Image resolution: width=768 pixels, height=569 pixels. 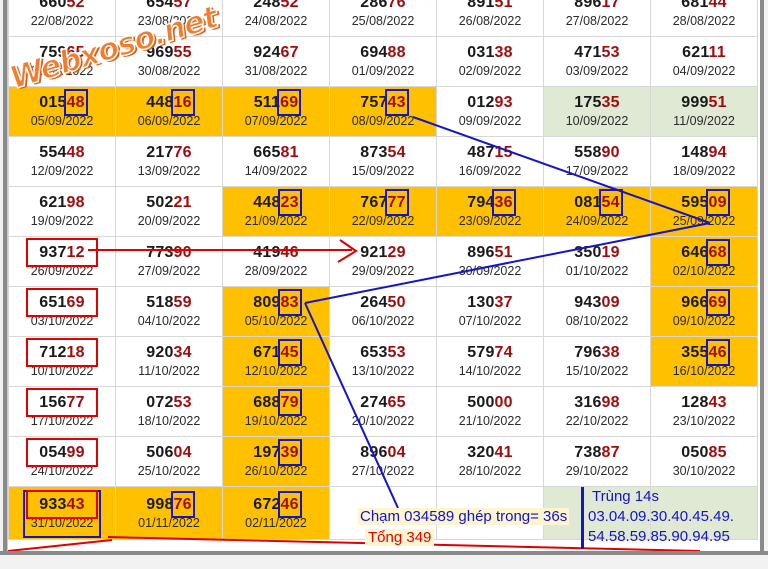 I want to click on result-cell: 14894 18/09/2022, so click(x=704, y=161).